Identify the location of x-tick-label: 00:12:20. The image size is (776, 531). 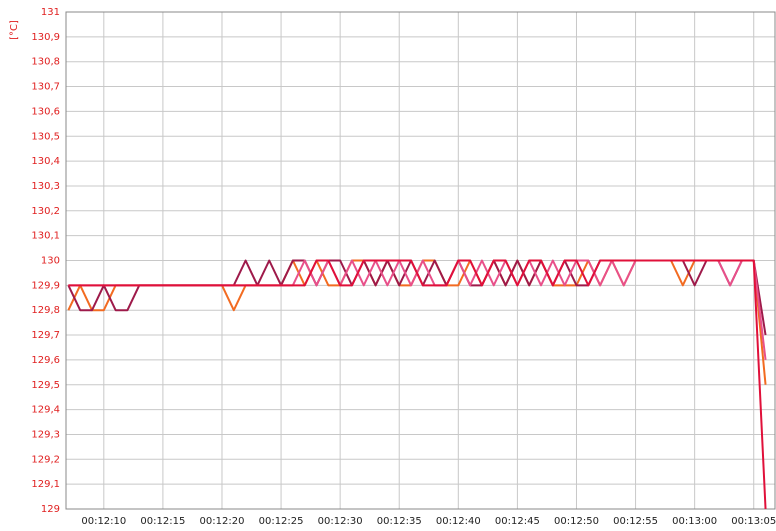
(222, 521).